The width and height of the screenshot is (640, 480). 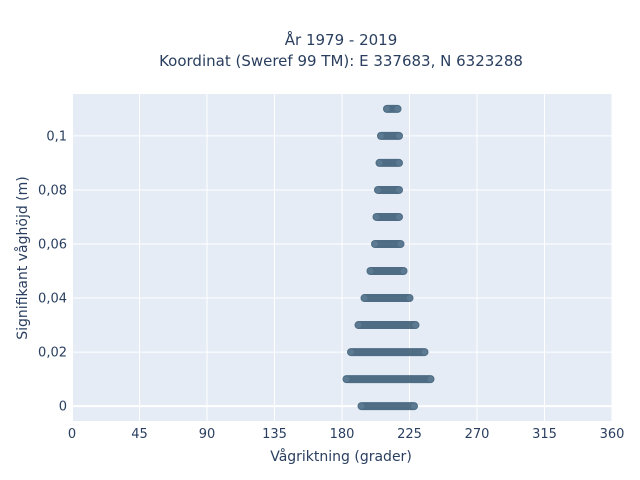 What do you see at coordinates (56, 136) in the screenshot?
I see `y-tick-label: 0,1` at bounding box center [56, 136].